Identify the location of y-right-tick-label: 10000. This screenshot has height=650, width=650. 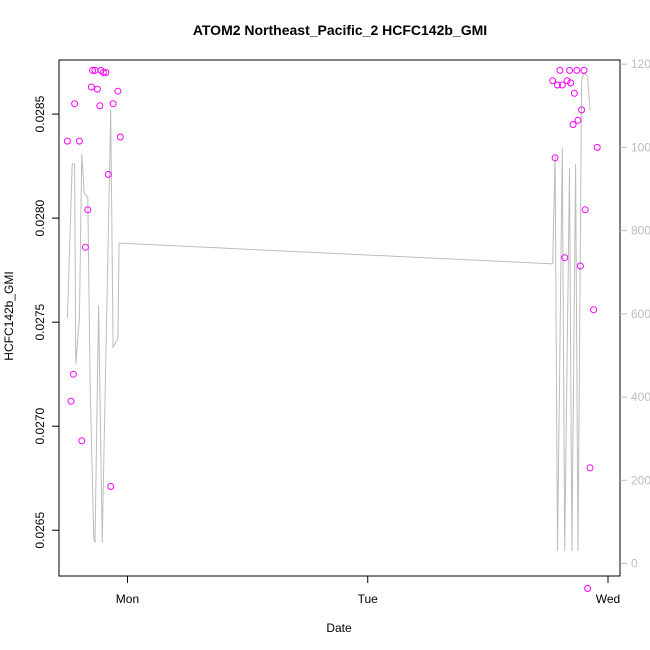
(640, 147).